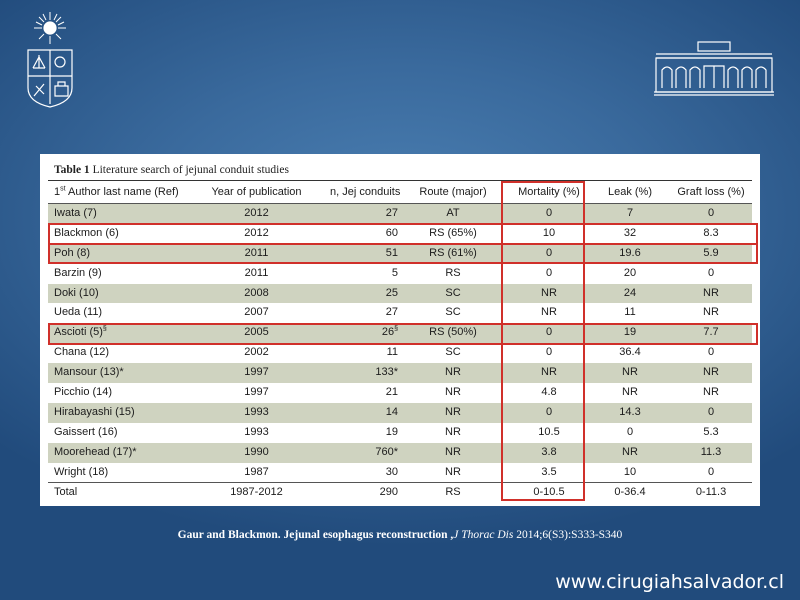  I want to click on cell-leak: 20, so click(630, 272).